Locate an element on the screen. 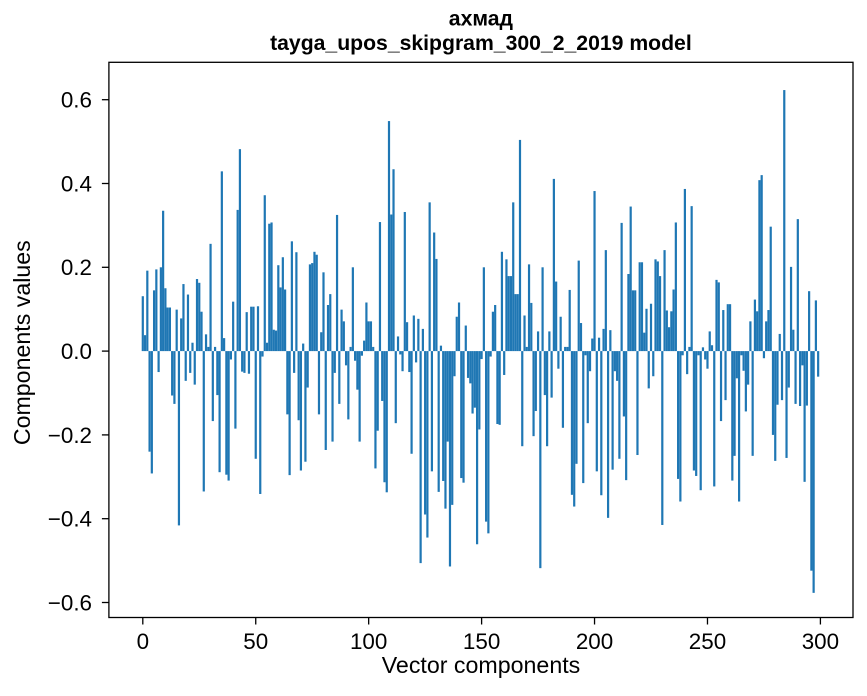 Image resolution: width=867 pixels, height=696 pixels. svg-text: 300 is located at coordinates (820, 641).